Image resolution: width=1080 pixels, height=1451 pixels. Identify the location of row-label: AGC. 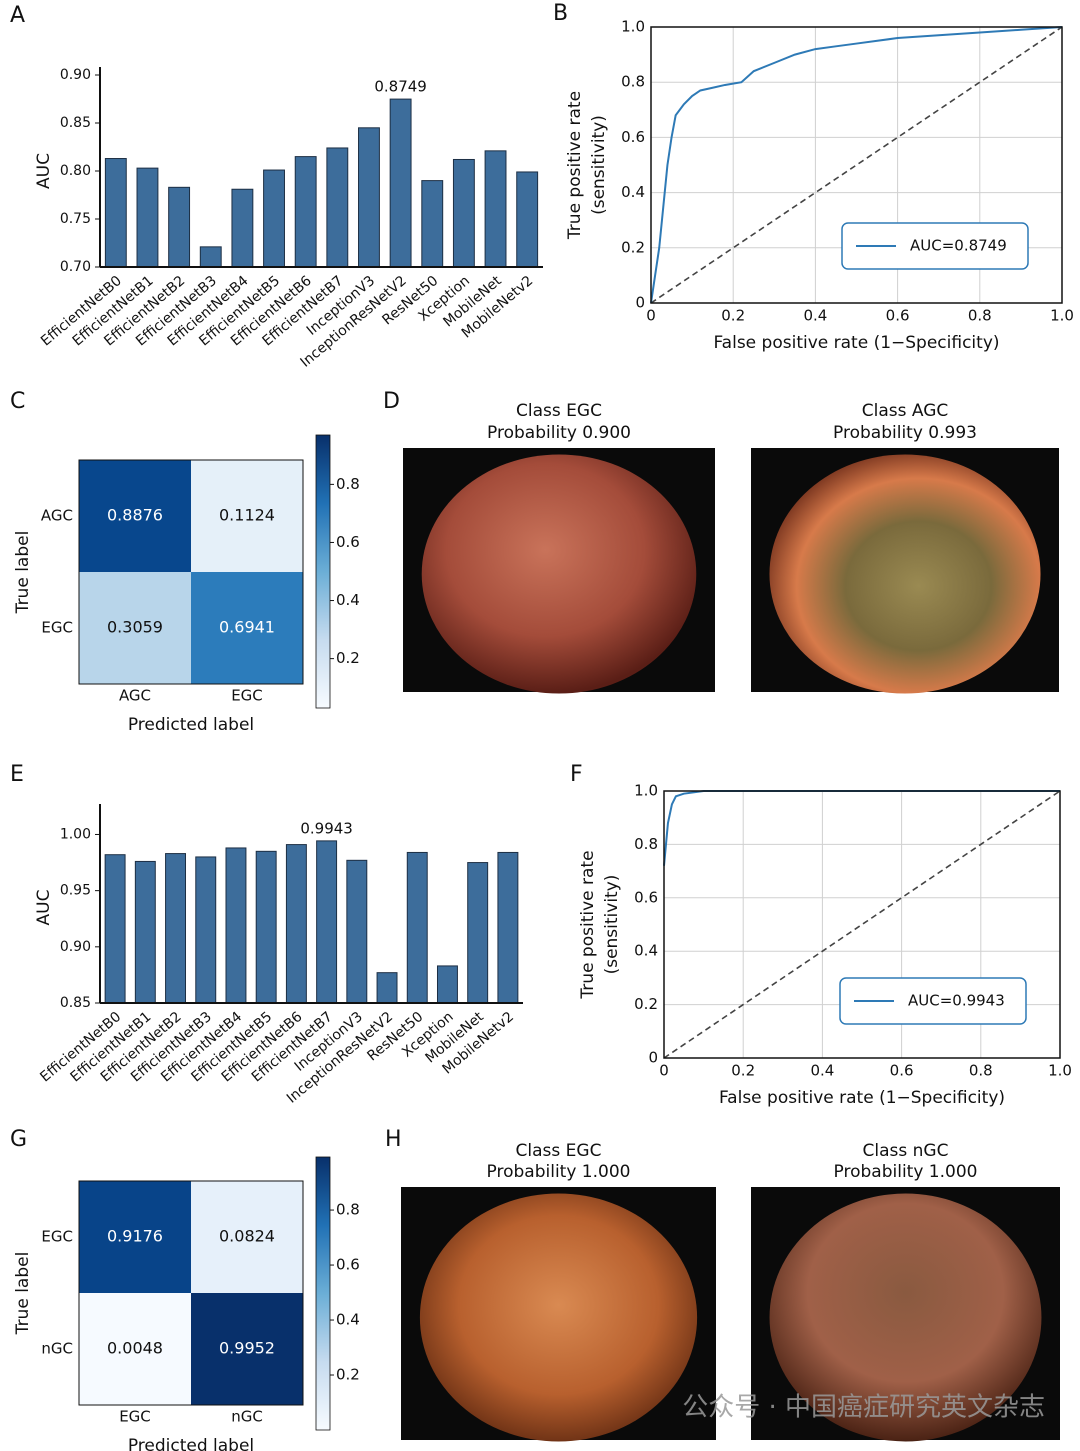
(57, 516).